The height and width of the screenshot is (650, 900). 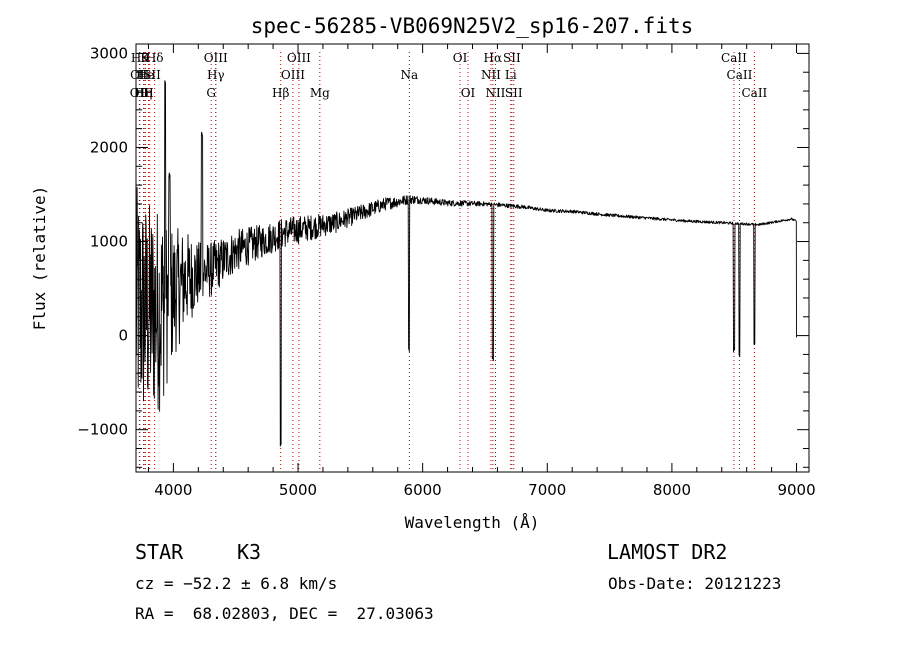 I want to click on line-marker-label: Hθ, so click(x=140, y=58).